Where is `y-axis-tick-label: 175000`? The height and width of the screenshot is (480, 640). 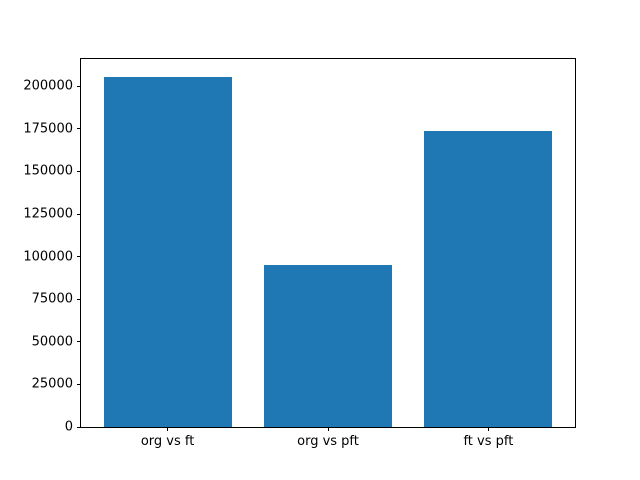
y-axis-tick-label: 175000 is located at coordinates (48, 129).